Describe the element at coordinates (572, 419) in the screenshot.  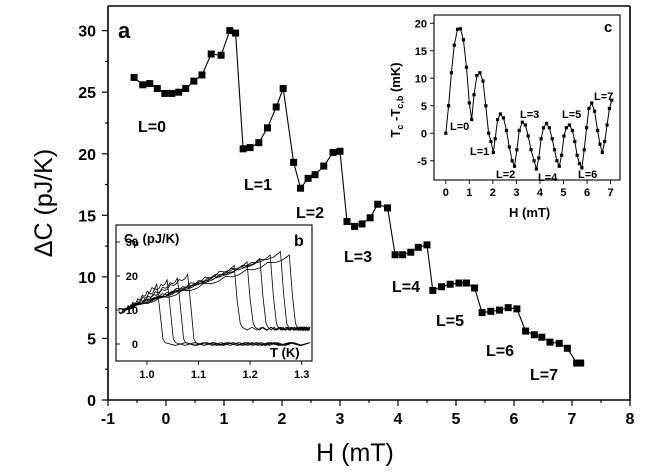
I see `main-x-tick-label: 7` at that location.